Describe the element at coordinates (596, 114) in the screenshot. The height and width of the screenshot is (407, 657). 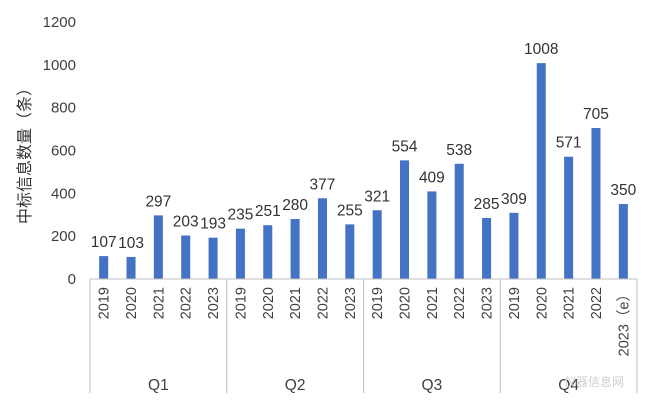
I see `data-label: 705` at that location.